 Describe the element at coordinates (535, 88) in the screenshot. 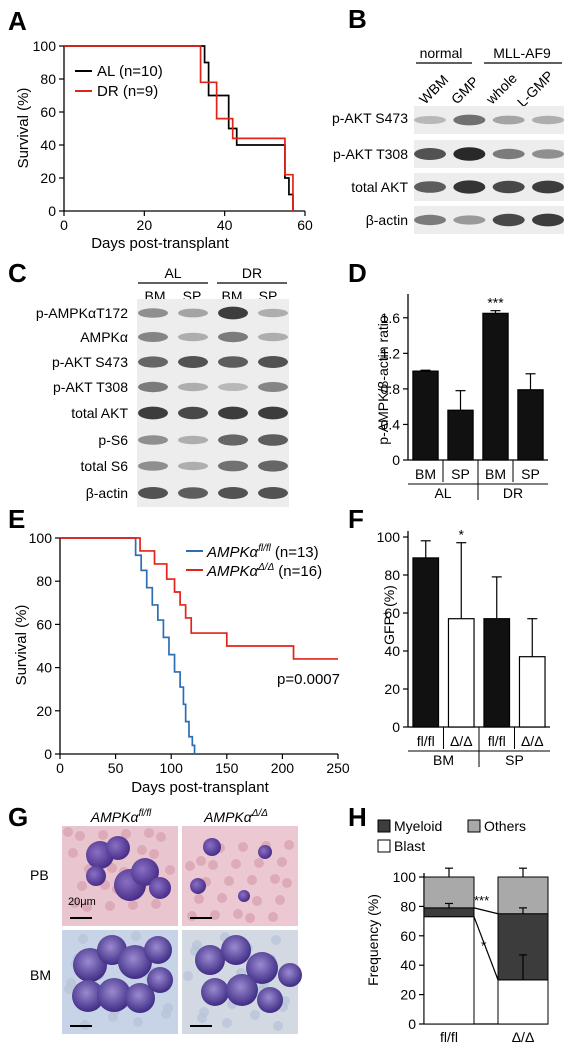

I see `blot-b-lane-lgmp: L-GMP` at that location.